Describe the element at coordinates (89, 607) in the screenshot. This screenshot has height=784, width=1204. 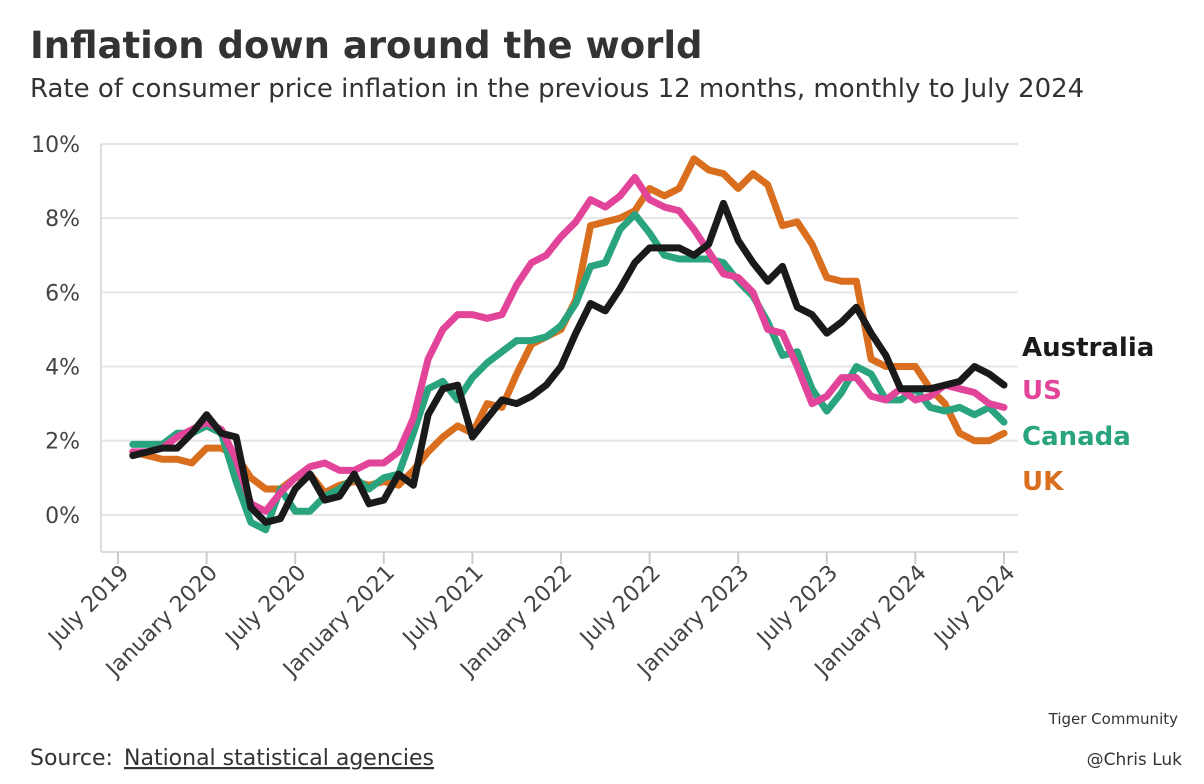
I see `x-tick-label: July 2019` at that location.